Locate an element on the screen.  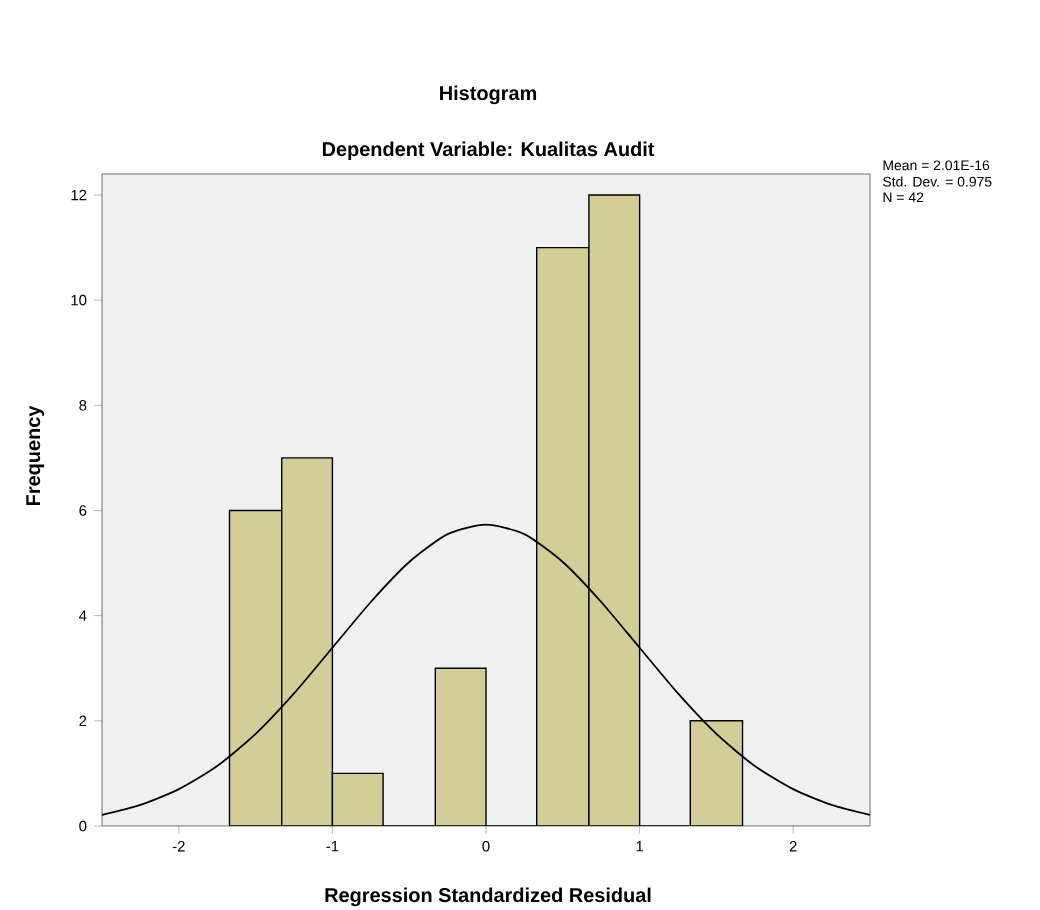
x-axis-title: Regression Standardized Residual is located at coordinates (488, 897).